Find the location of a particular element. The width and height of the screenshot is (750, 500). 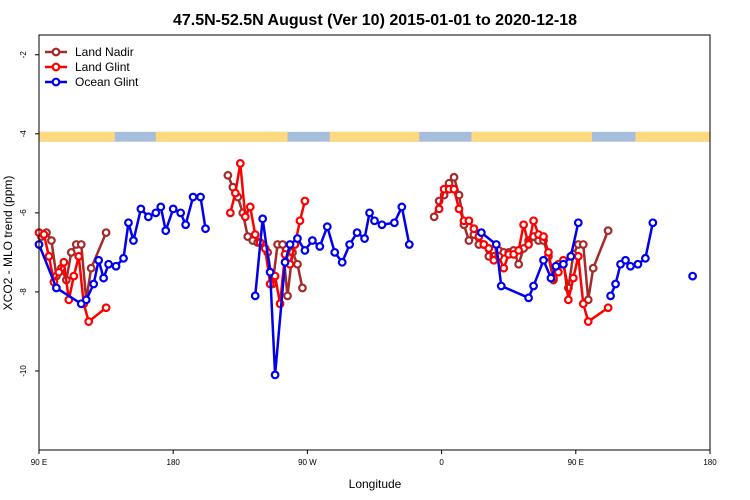

y-axis-label: XCO2 - MLO trend (ppm) is located at coordinates (8, 243).